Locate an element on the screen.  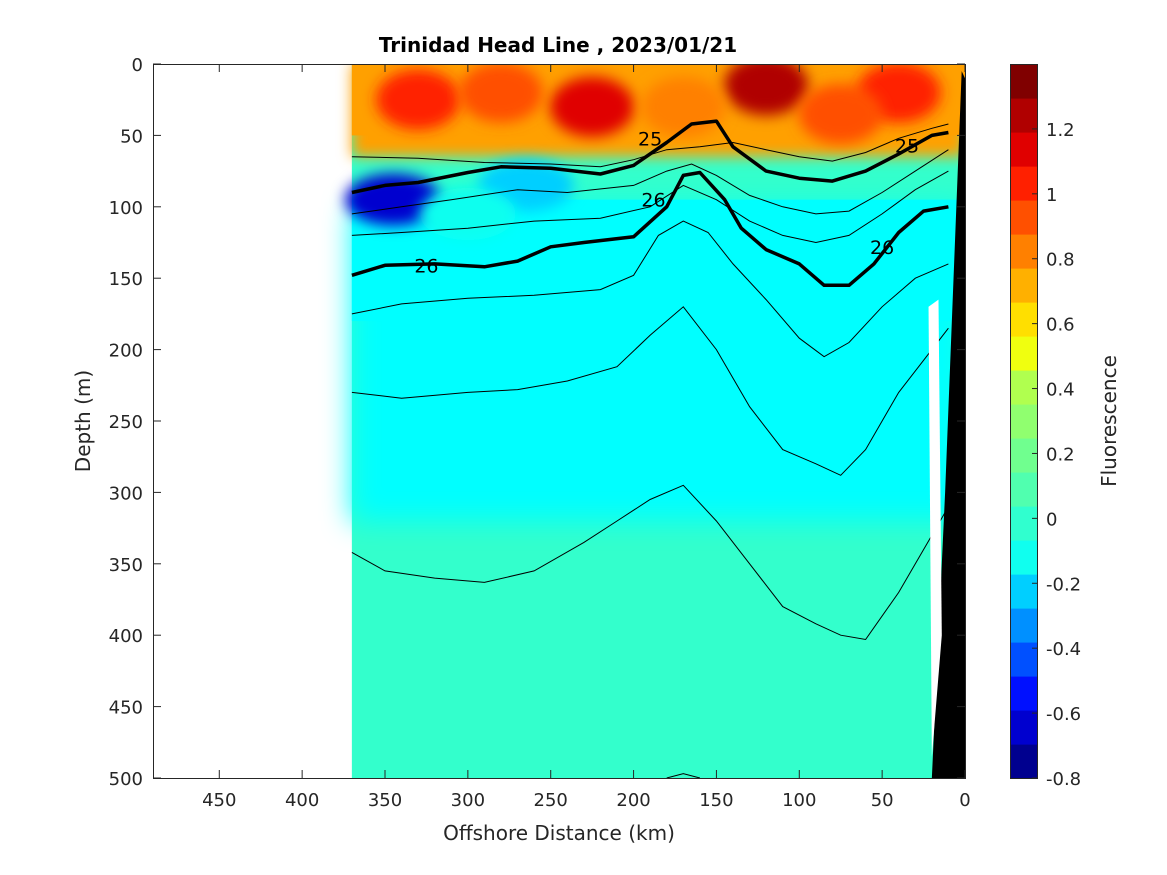
colorbar-tick-label: 0.2 is located at coordinates (1060, 454).